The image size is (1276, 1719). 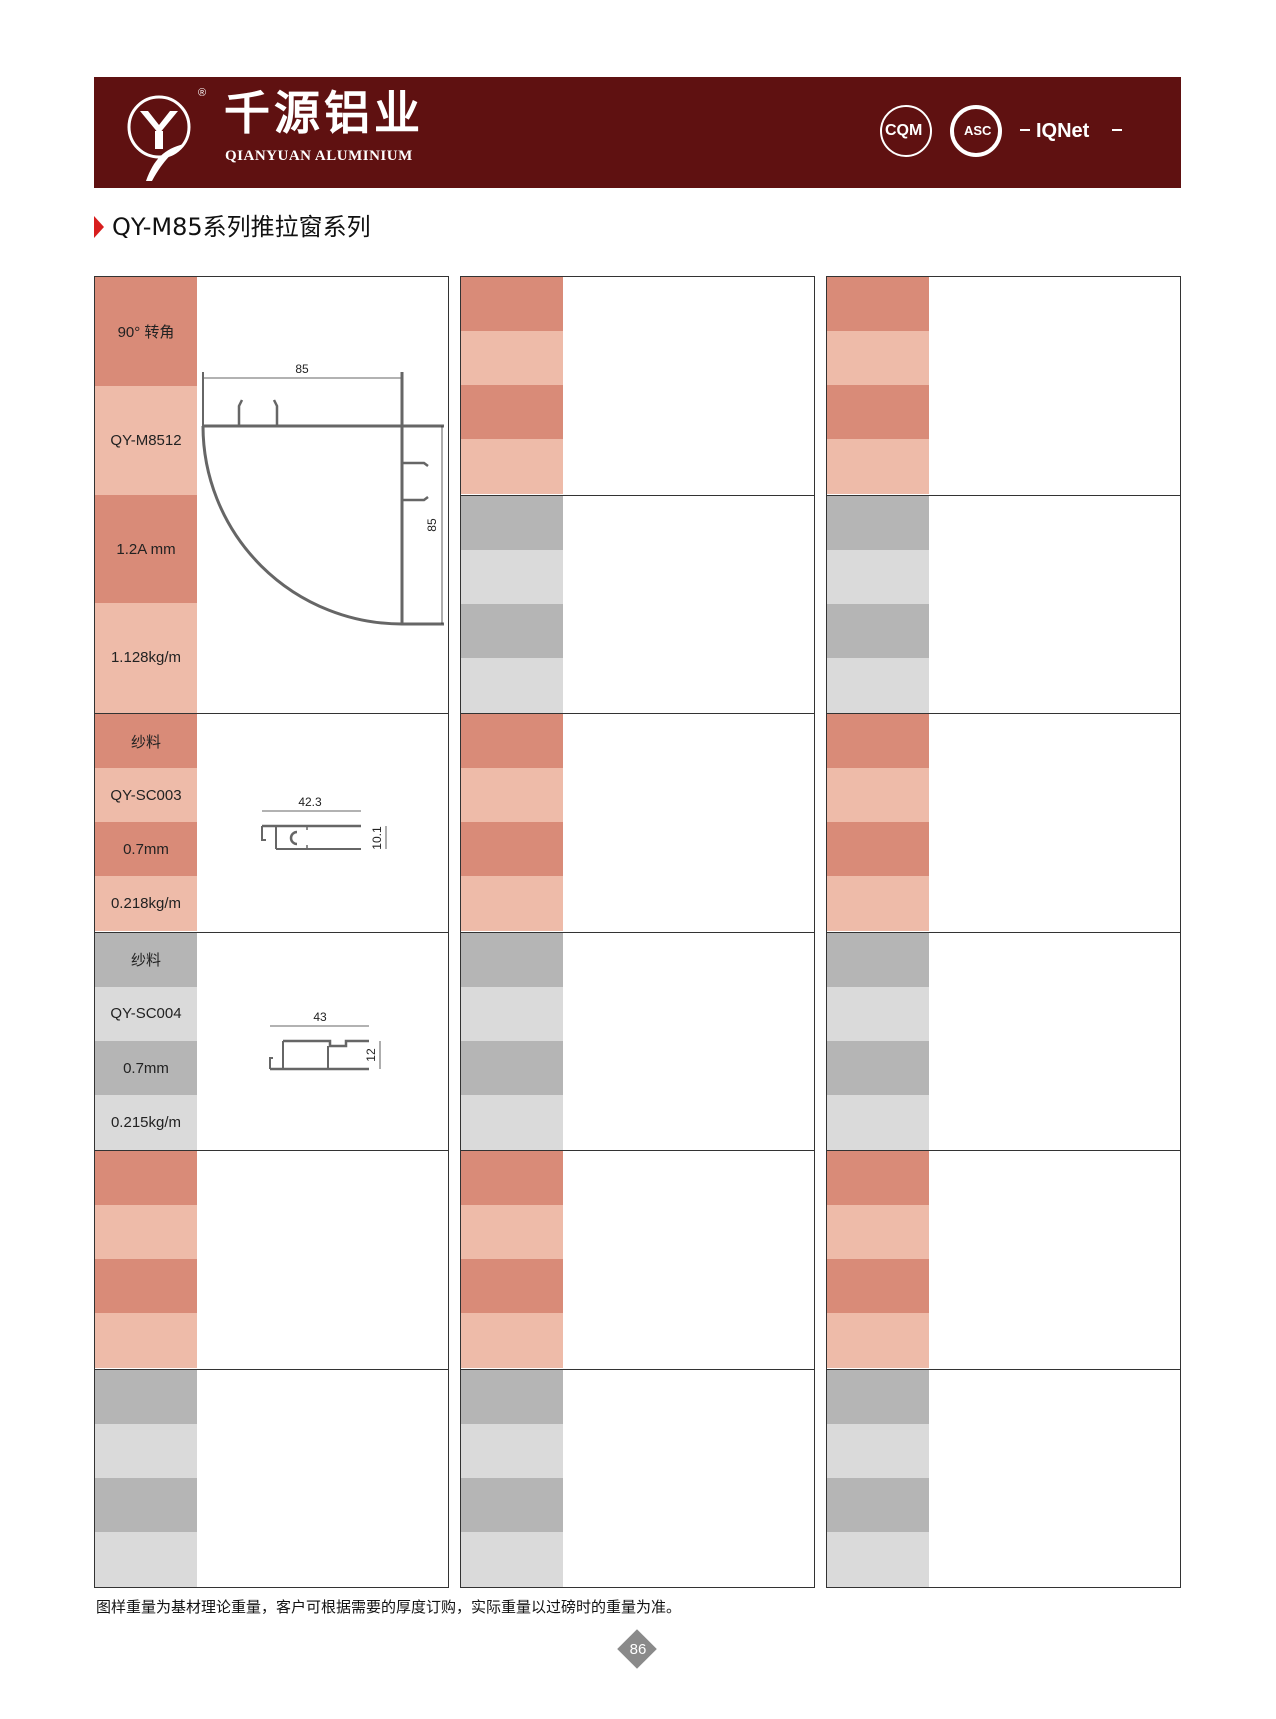 I want to click on product-thickness: 1.2A mm, so click(x=146, y=549).